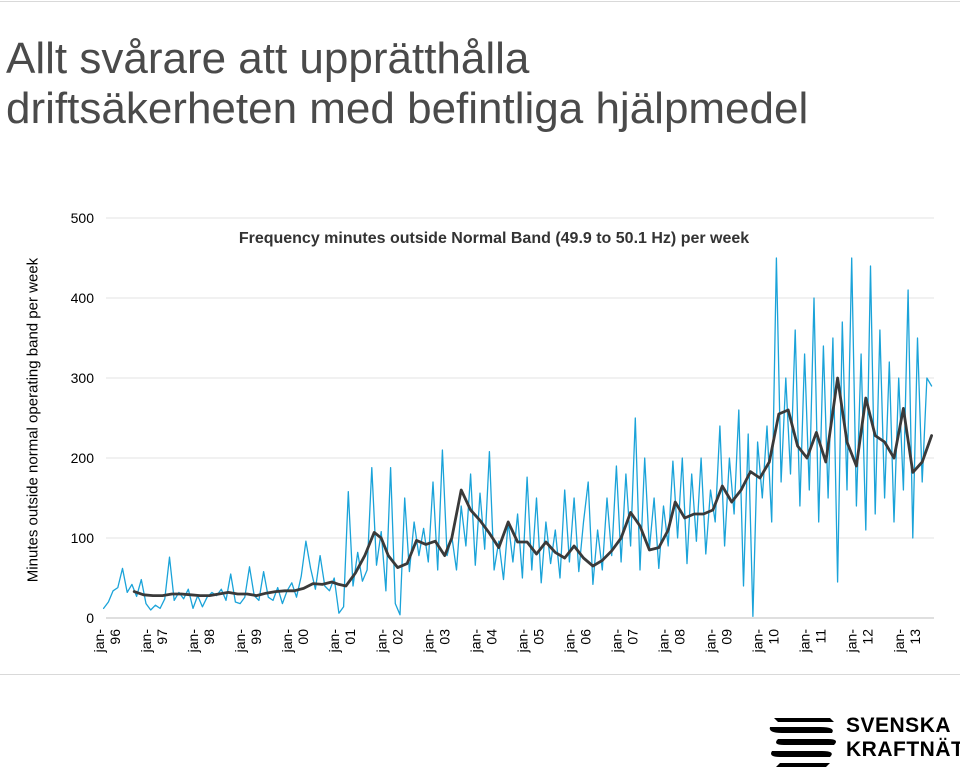  I want to click on x-tick-label: jan- 98, so click(201, 641).